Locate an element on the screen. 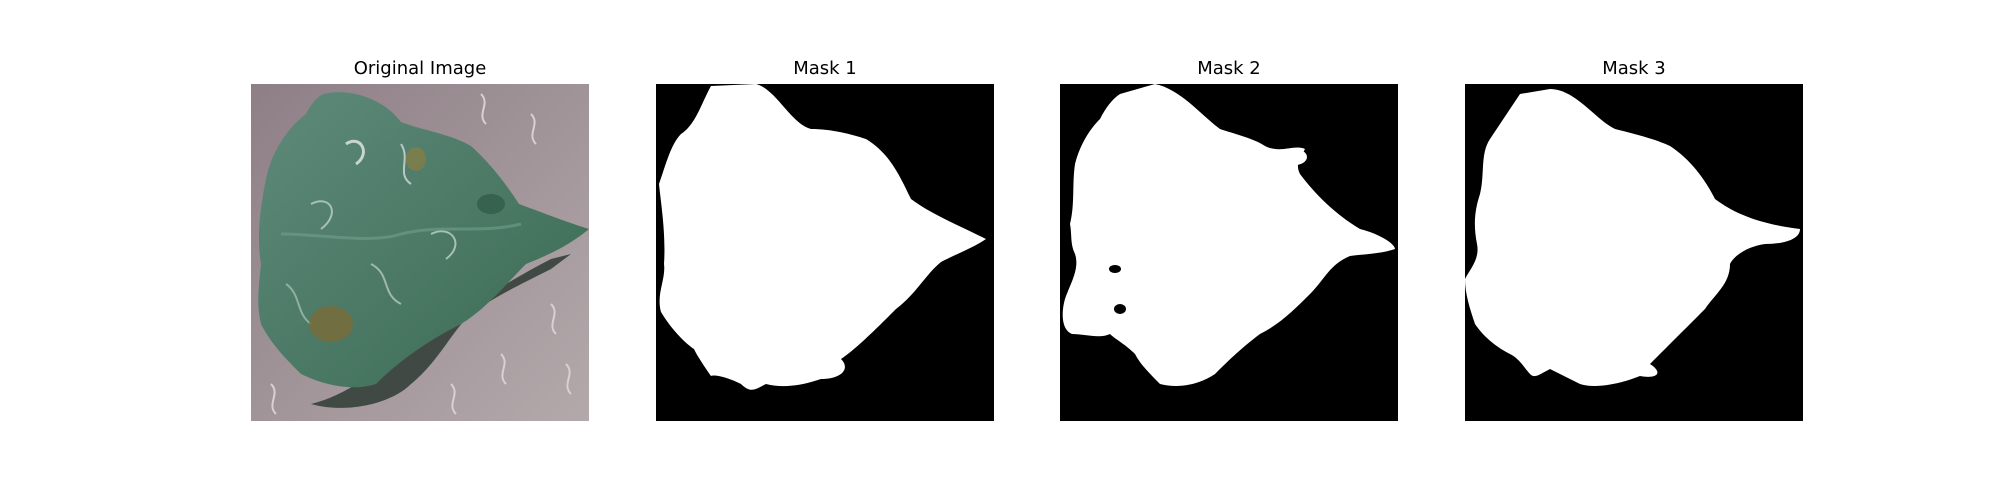 The width and height of the screenshot is (2000, 500). mask-3-shape is located at coordinates (1634, 252).